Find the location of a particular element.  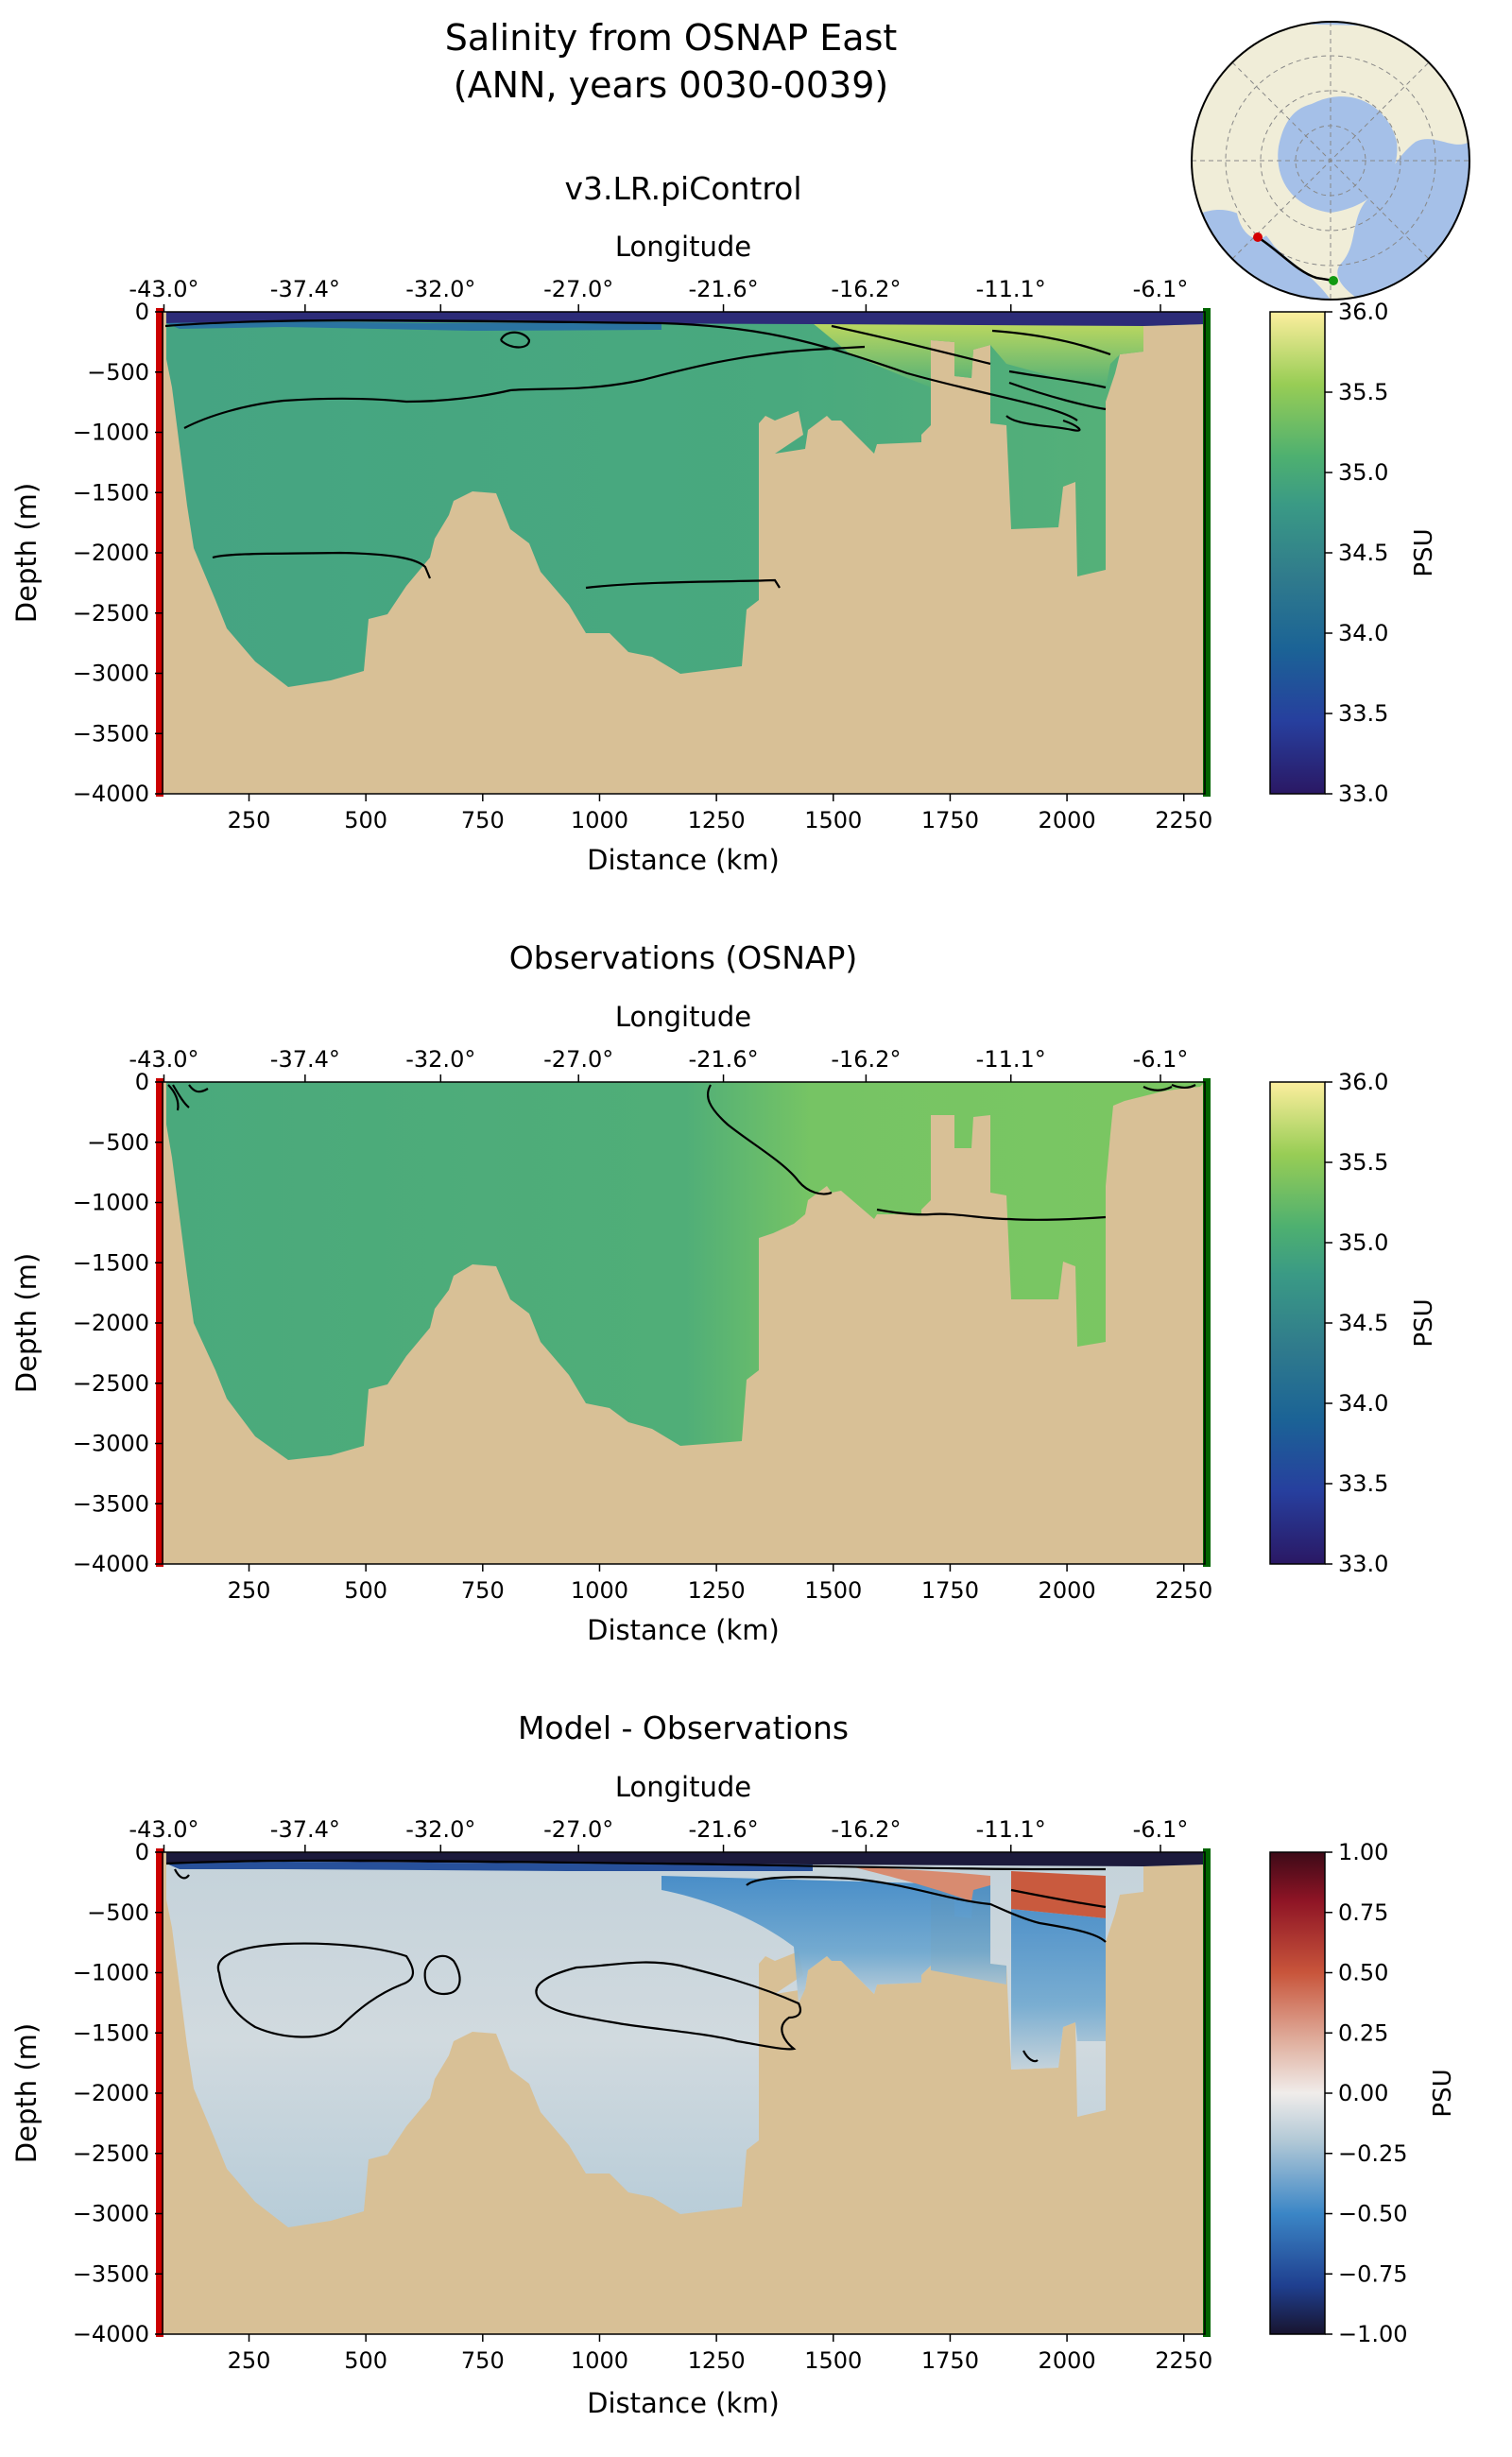

obs-panel-title: Observations (OSNAP) is located at coordinates (683, 957).